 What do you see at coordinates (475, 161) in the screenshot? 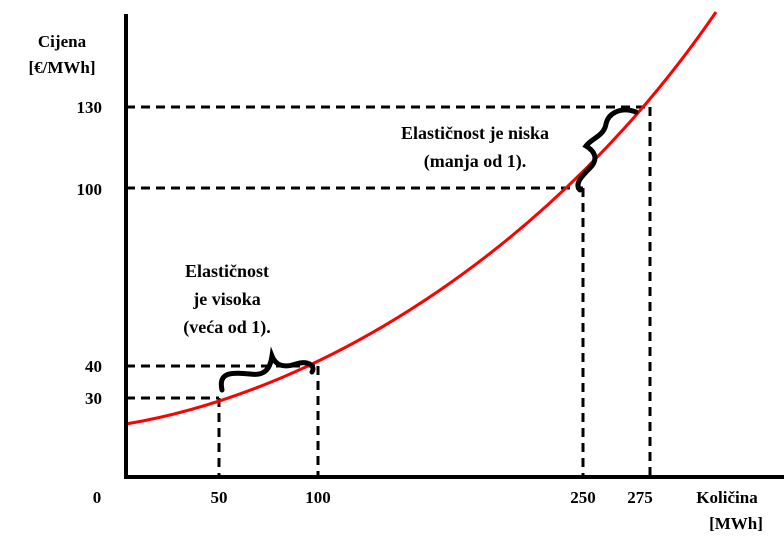
I see `annotation-line: (manja od 1).` at bounding box center [475, 161].